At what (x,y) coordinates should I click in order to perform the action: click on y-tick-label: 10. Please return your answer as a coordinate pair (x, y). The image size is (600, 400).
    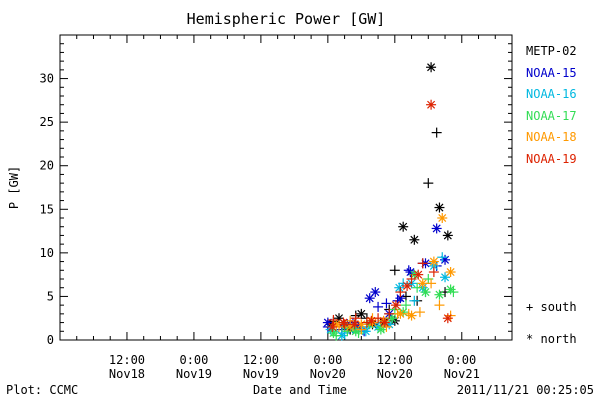
    Looking at the image, I should click on (47, 253).